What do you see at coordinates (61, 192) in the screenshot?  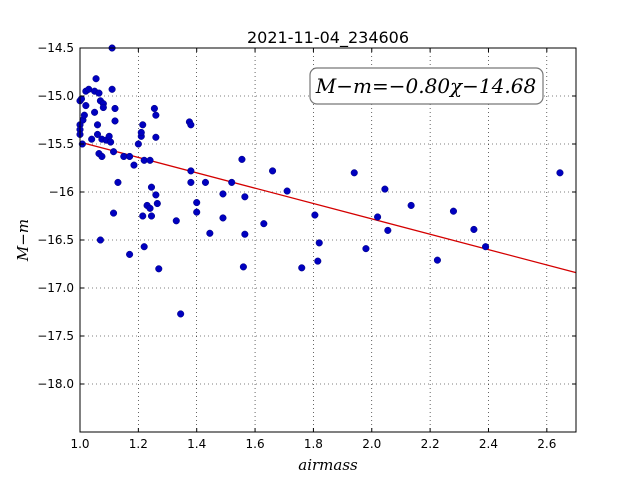 I see `y-tick-label: −16` at bounding box center [61, 192].